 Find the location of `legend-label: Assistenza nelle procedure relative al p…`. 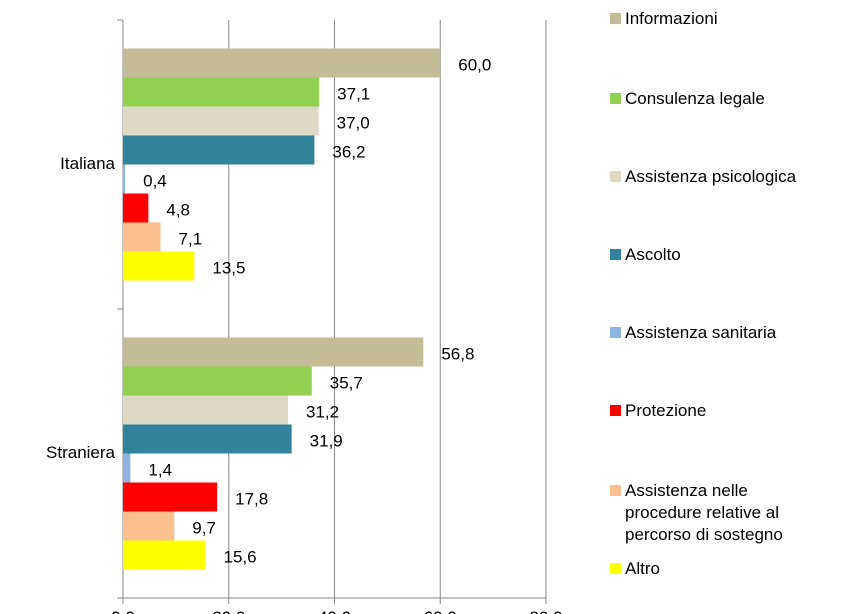

legend-label: Assistenza nelle procedure relative al p… is located at coordinates (704, 512).